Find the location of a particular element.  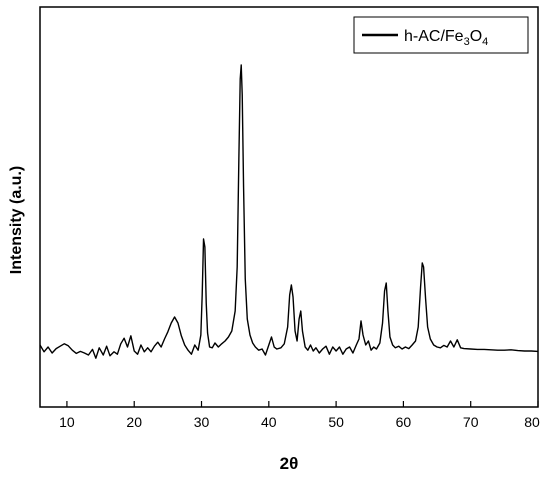

x-tick-label-20: 20 is located at coordinates (134, 422).